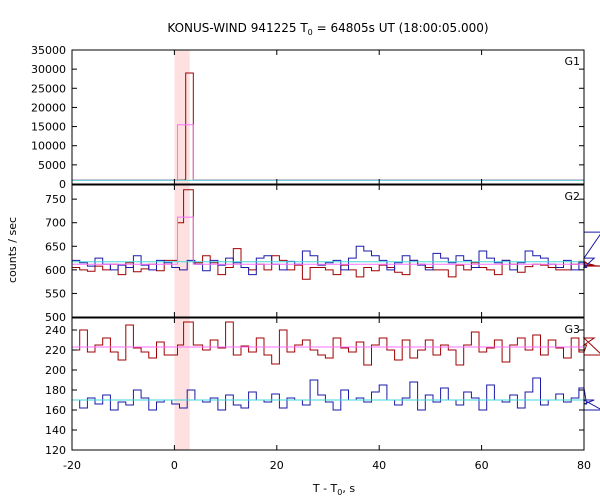 The width and height of the screenshot is (600, 500). I want to click on y-tick-label: 25000, so click(48, 88).